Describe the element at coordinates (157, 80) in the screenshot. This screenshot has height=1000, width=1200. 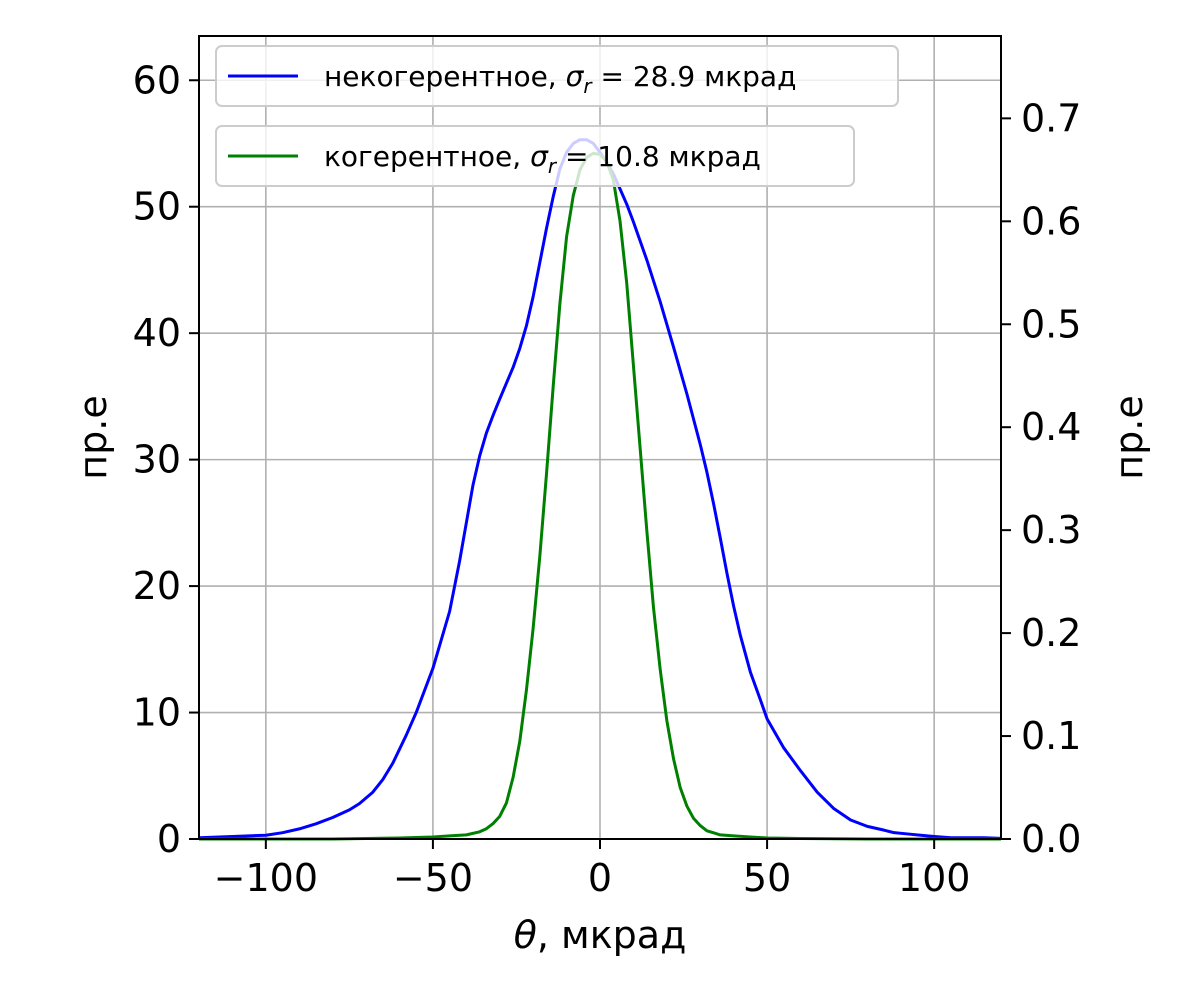
I see `y-left-tick-label: 60` at that location.